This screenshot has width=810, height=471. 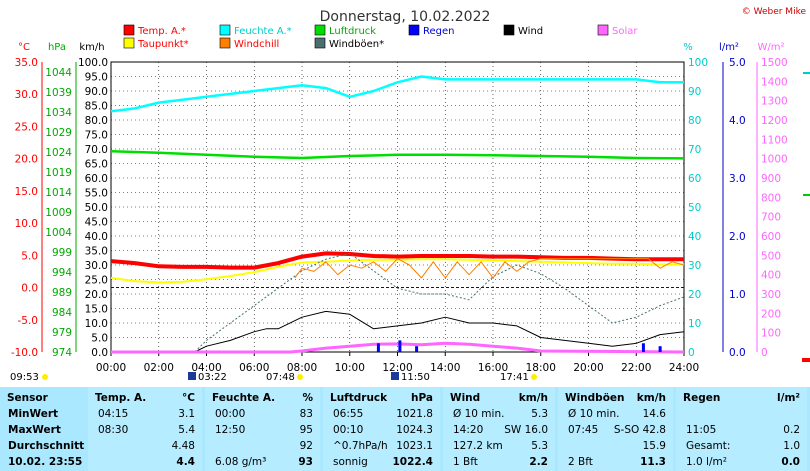 I want to click on legend-label: Luftdruck, so click(x=352, y=31).